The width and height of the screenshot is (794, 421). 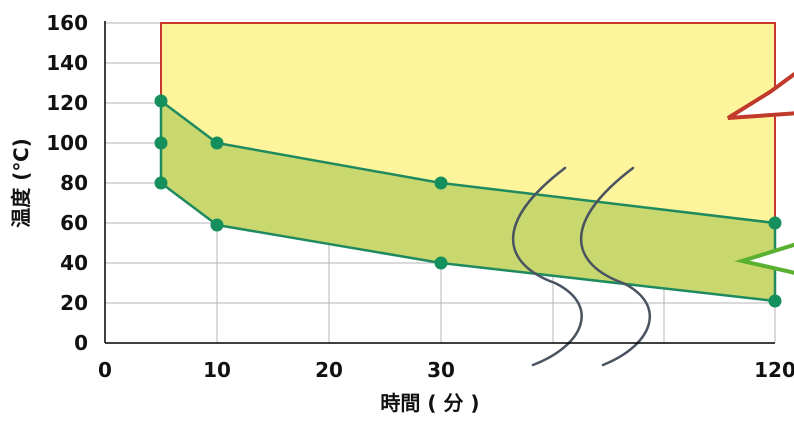 What do you see at coordinates (429, 403) in the screenshot?
I see `x-axis-label: 時間 ( 分 )` at bounding box center [429, 403].